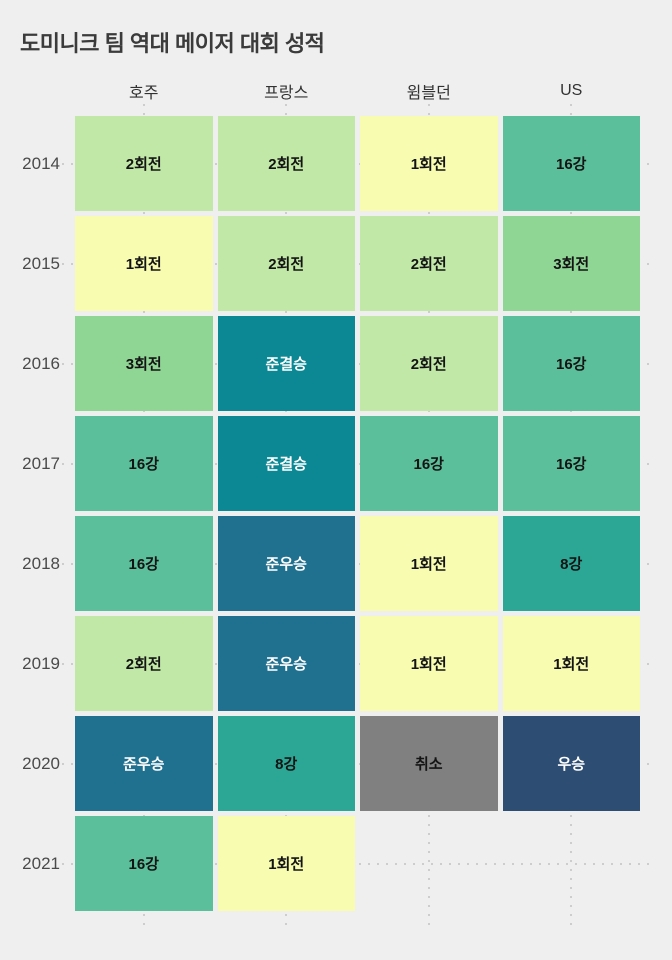 The height and width of the screenshot is (960, 672). Describe the element at coordinates (41, 363) in the screenshot. I see `row-label: 2016` at that location.